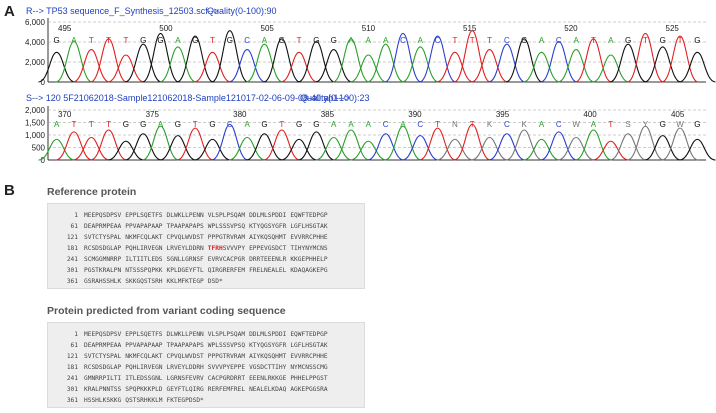 This screenshot has width=716, height=413. What do you see at coordinates (503, 114) in the screenshot?
I see `position-label: 395` at bounding box center [503, 114].